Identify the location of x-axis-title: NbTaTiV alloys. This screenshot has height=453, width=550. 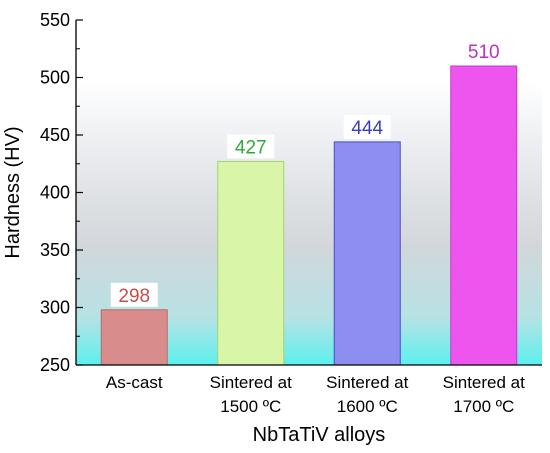
(319, 435).